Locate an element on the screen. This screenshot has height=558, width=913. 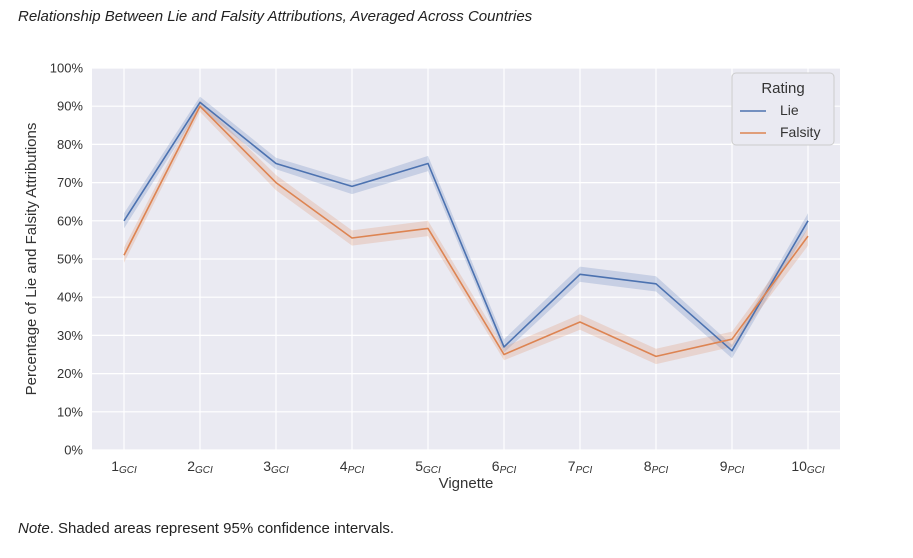
note-label: Note is located at coordinates (34, 528).